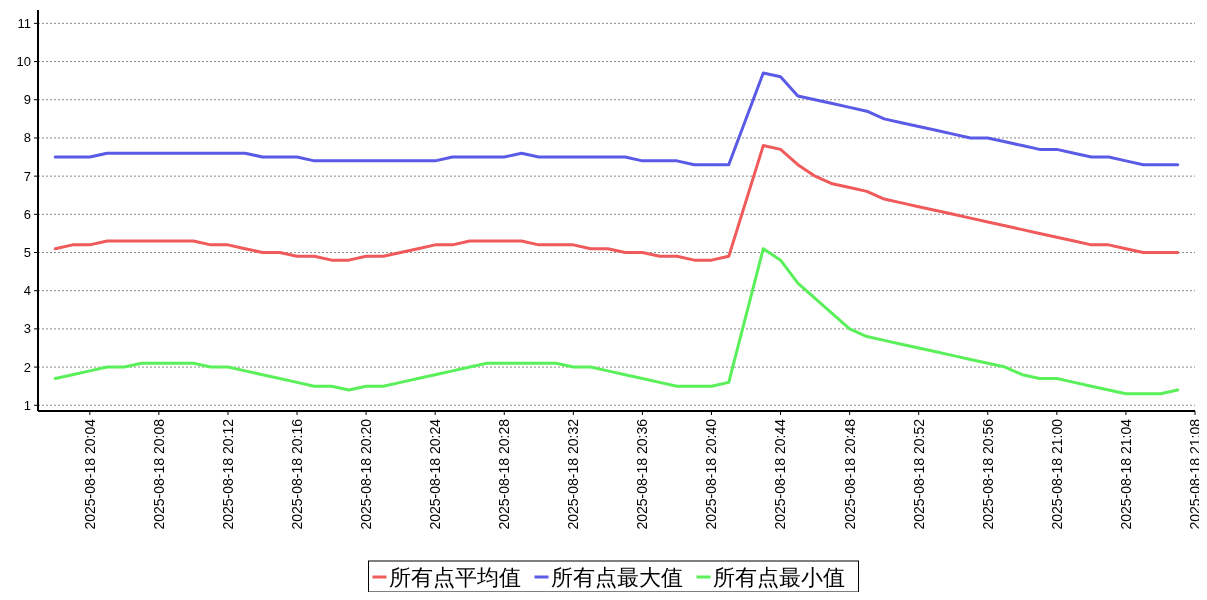  What do you see at coordinates (780, 474) in the screenshot?
I see `x-tick-label: 2025-08-18 20:44` at bounding box center [780, 474].